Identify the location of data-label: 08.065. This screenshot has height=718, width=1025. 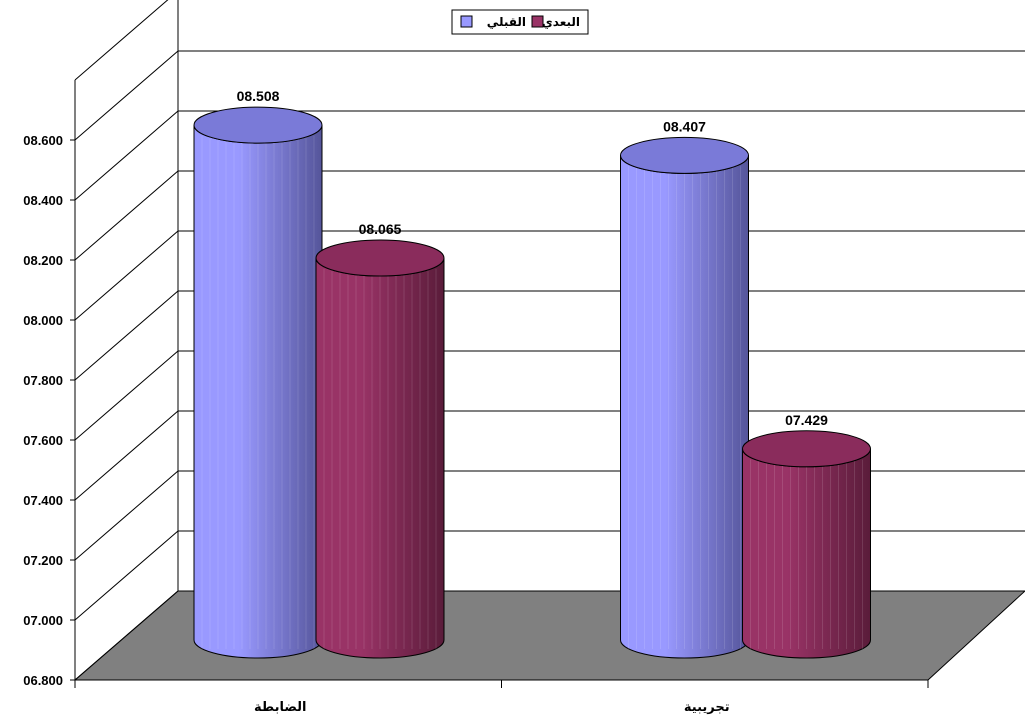
(380, 229).